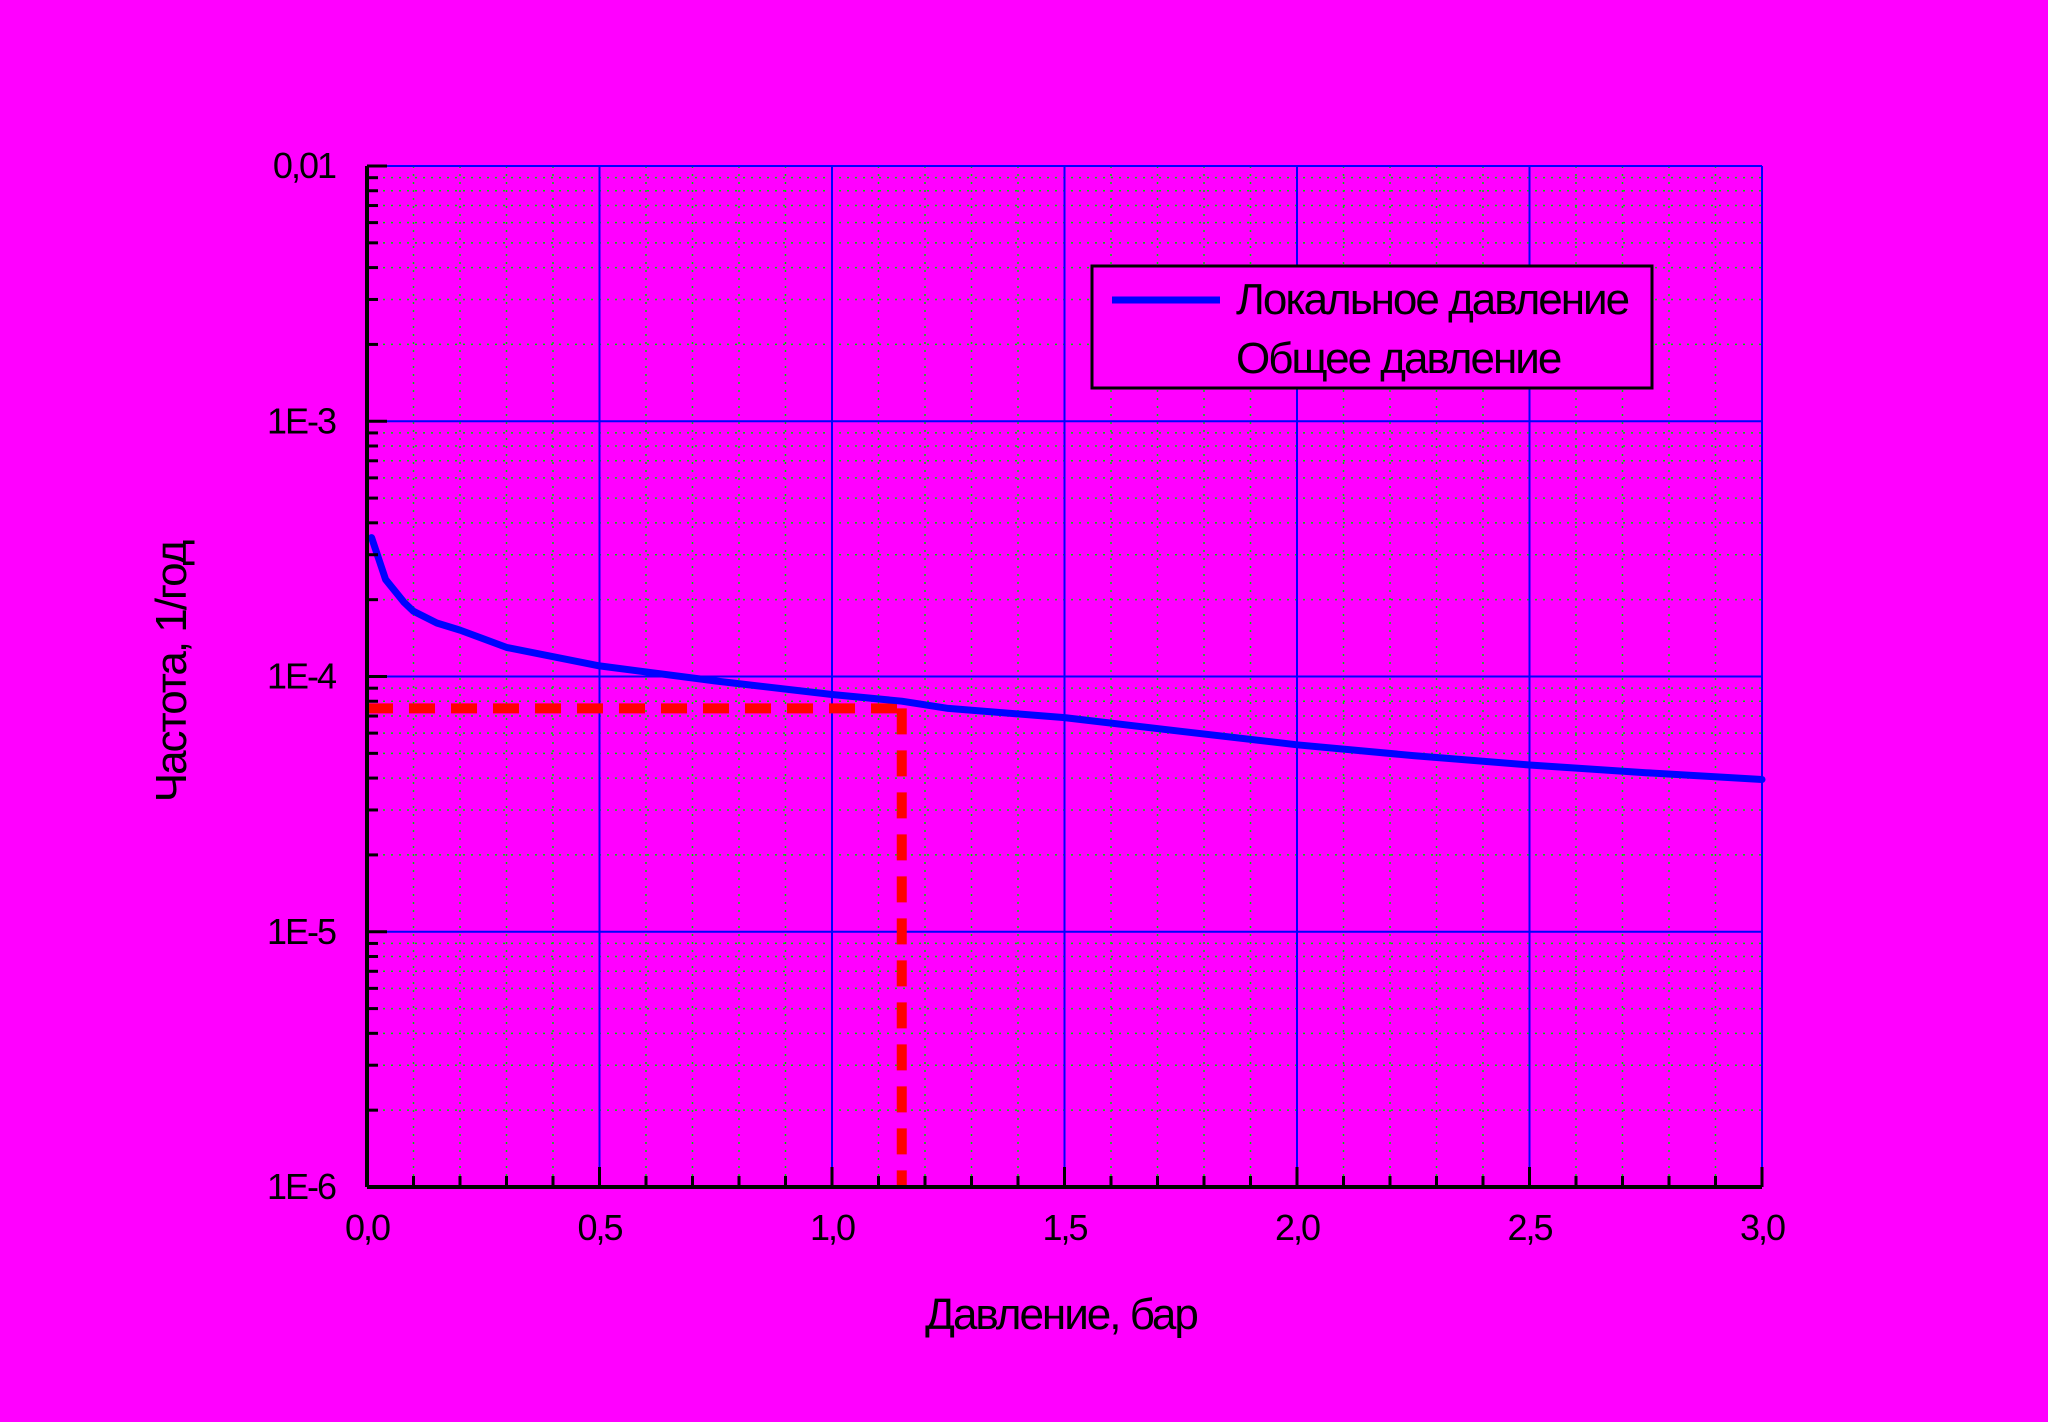  What do you see at coordinates (1398, 358) in the screenshot?
I see `legend-label-general-pressure: Общее давление` at bounding box center [1398, 358].